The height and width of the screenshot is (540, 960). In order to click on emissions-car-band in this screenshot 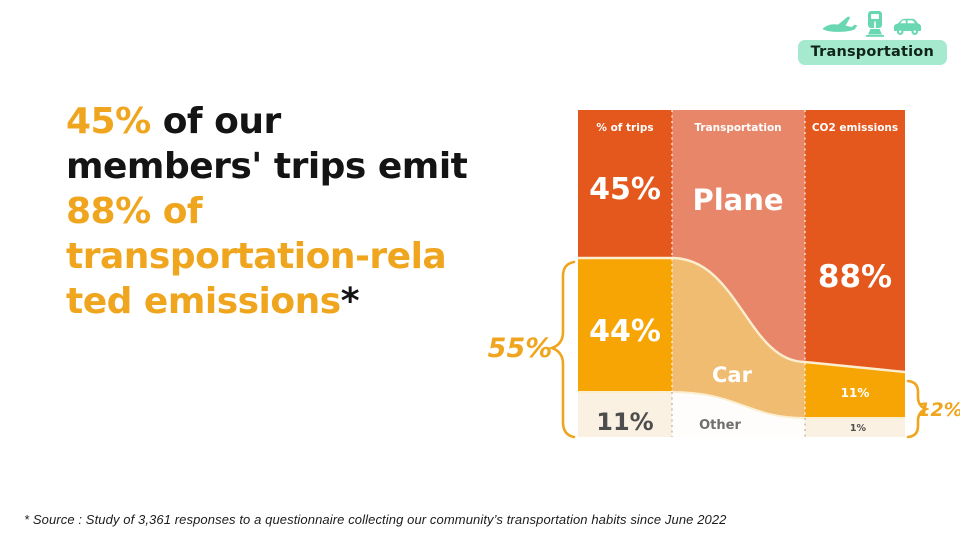, I will do `click(855, 390)`.